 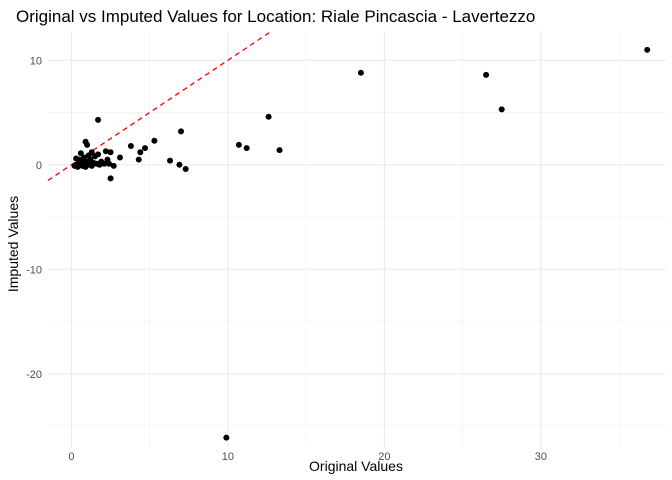 I want to click on x-tick-label: 20, so click(x=384, y=457).